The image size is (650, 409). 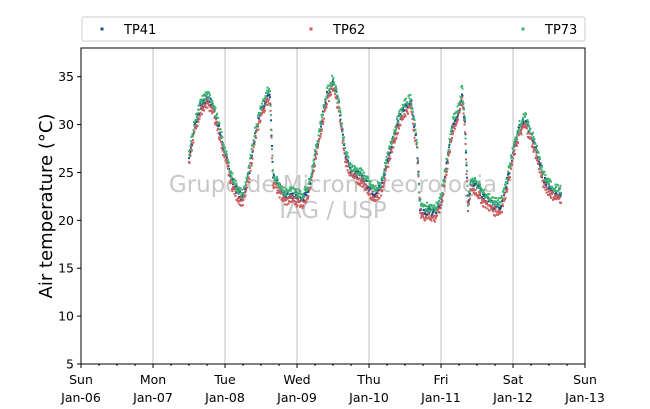 I want to click on y-tick-label: 25, so click(x=66, y=172).